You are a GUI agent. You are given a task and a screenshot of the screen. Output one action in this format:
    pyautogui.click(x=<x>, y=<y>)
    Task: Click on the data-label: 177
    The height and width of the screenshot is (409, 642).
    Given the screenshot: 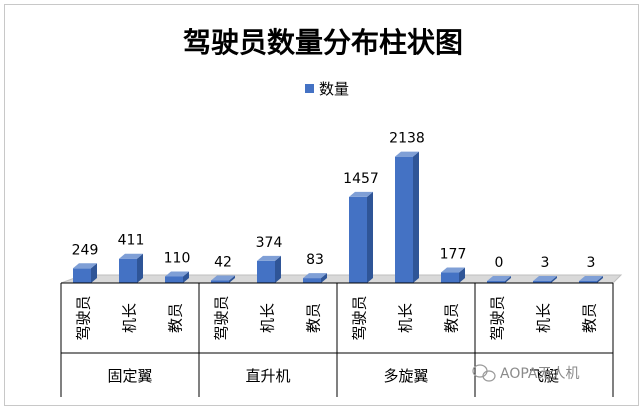 What is the action you would take?
    pyautogui.click(x=453, y=255)
    